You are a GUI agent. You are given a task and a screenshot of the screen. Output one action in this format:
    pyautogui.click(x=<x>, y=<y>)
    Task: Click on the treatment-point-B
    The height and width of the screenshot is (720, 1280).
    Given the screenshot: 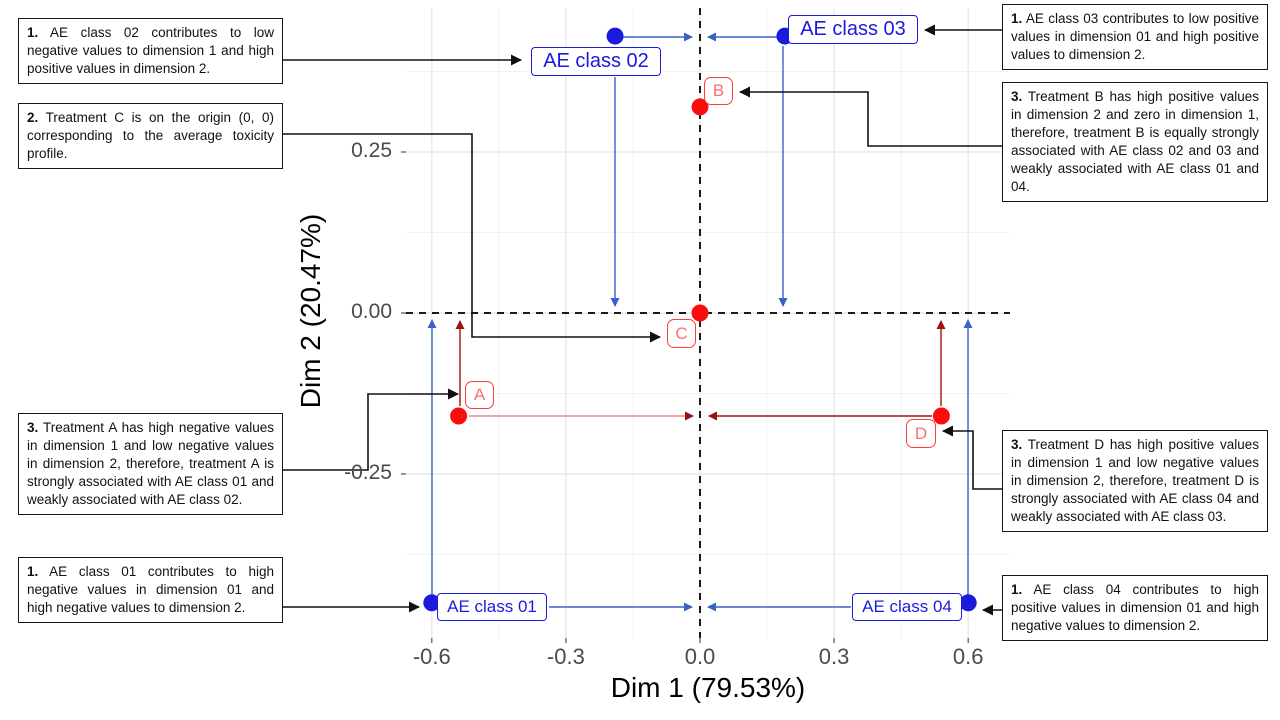 What is the action you would take?
    pyautogui.click(x=700, y=107)
    